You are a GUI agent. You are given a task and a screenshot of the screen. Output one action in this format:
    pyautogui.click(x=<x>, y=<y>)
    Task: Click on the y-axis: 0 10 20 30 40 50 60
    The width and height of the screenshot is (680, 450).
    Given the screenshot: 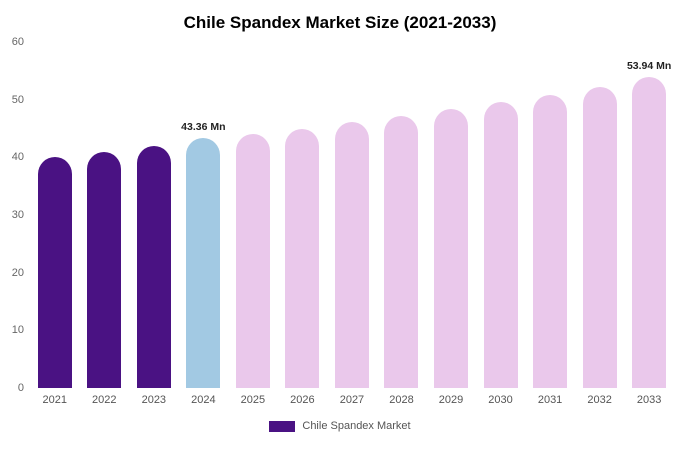 What is the action you would take?
    pyautogui.click(x=15, y=215)
    